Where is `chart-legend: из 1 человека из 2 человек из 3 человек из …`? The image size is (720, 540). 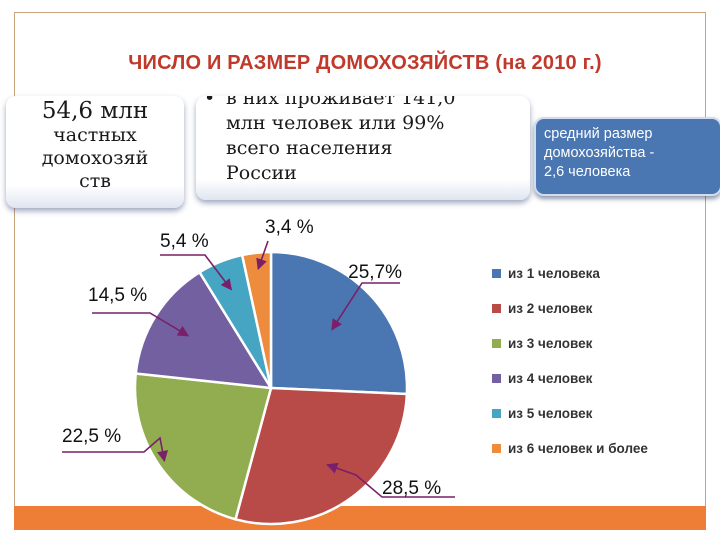 chart-legend: из 1 человека из 2 человек из 3 человек из … is located at coordinates (570, 361).